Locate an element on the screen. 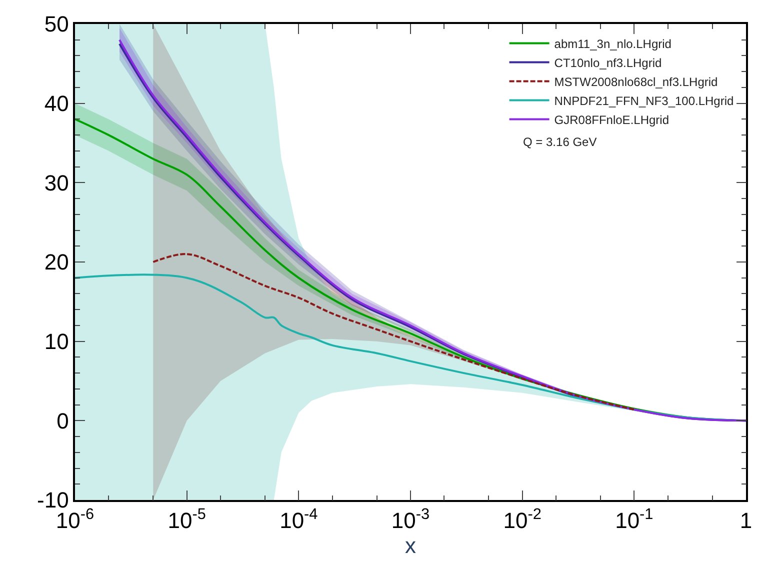 This screenshot has width=764, height=561. x-tick-label: 1 is located at coordinates (746, 521).